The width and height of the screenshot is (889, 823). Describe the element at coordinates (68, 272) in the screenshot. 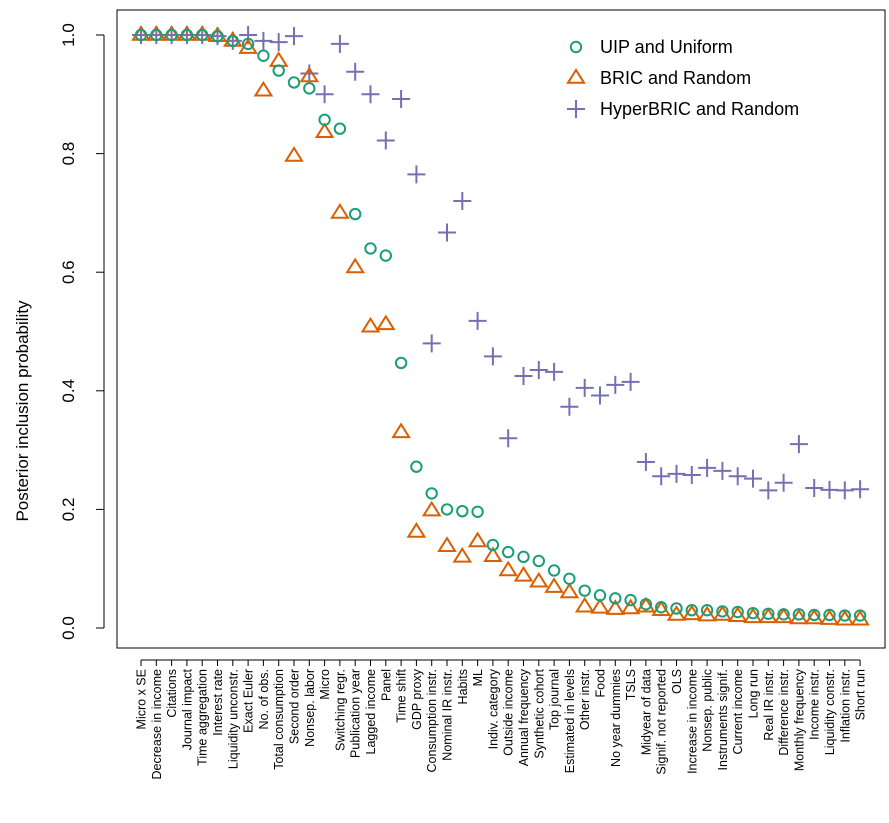

I see `y-tick-label: 0.6` at that location.